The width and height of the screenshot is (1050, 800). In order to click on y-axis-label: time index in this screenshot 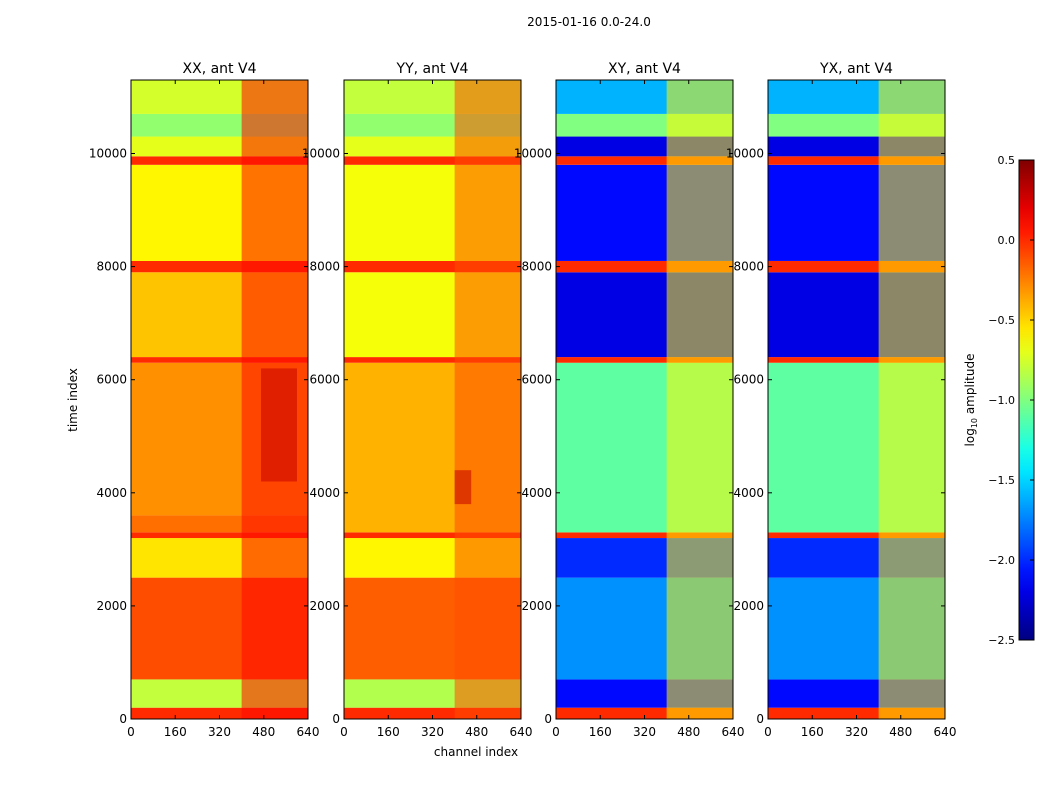, I will do `click(73, 400)`.